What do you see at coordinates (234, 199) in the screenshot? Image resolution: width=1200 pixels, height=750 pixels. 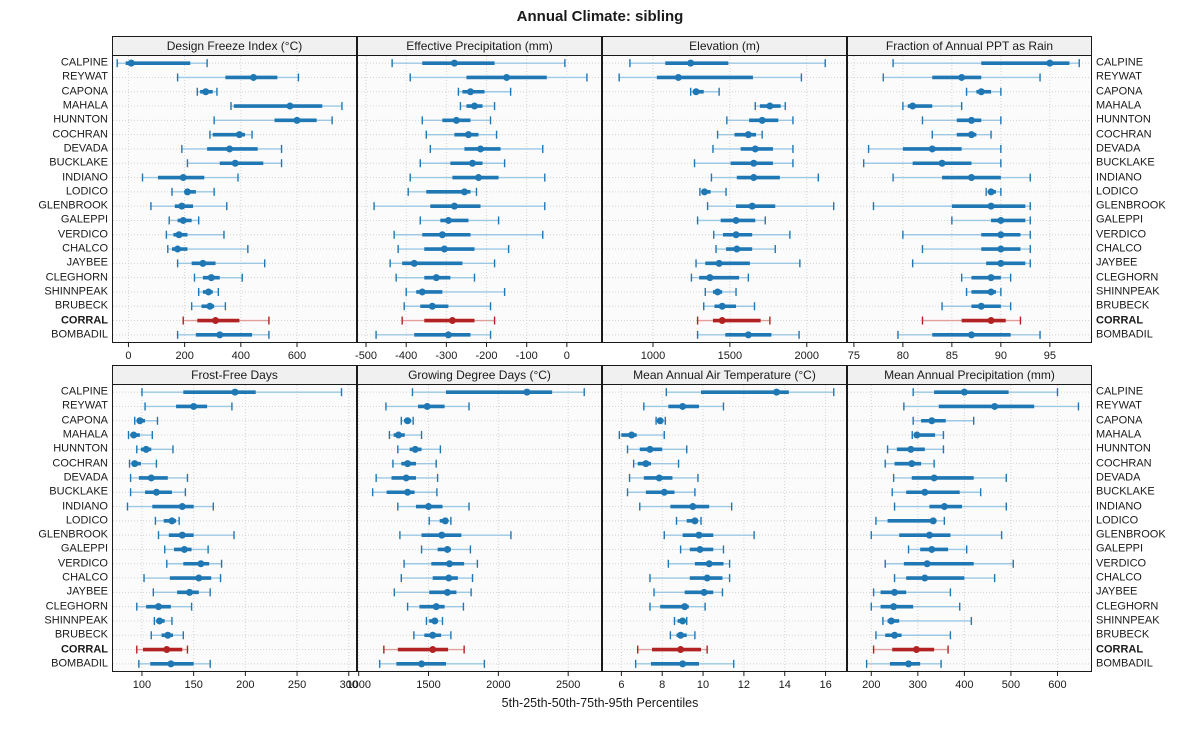 I see `panel: Design Freeze Index (°C) 0 200 400 600` at bounding box center [234, 199].